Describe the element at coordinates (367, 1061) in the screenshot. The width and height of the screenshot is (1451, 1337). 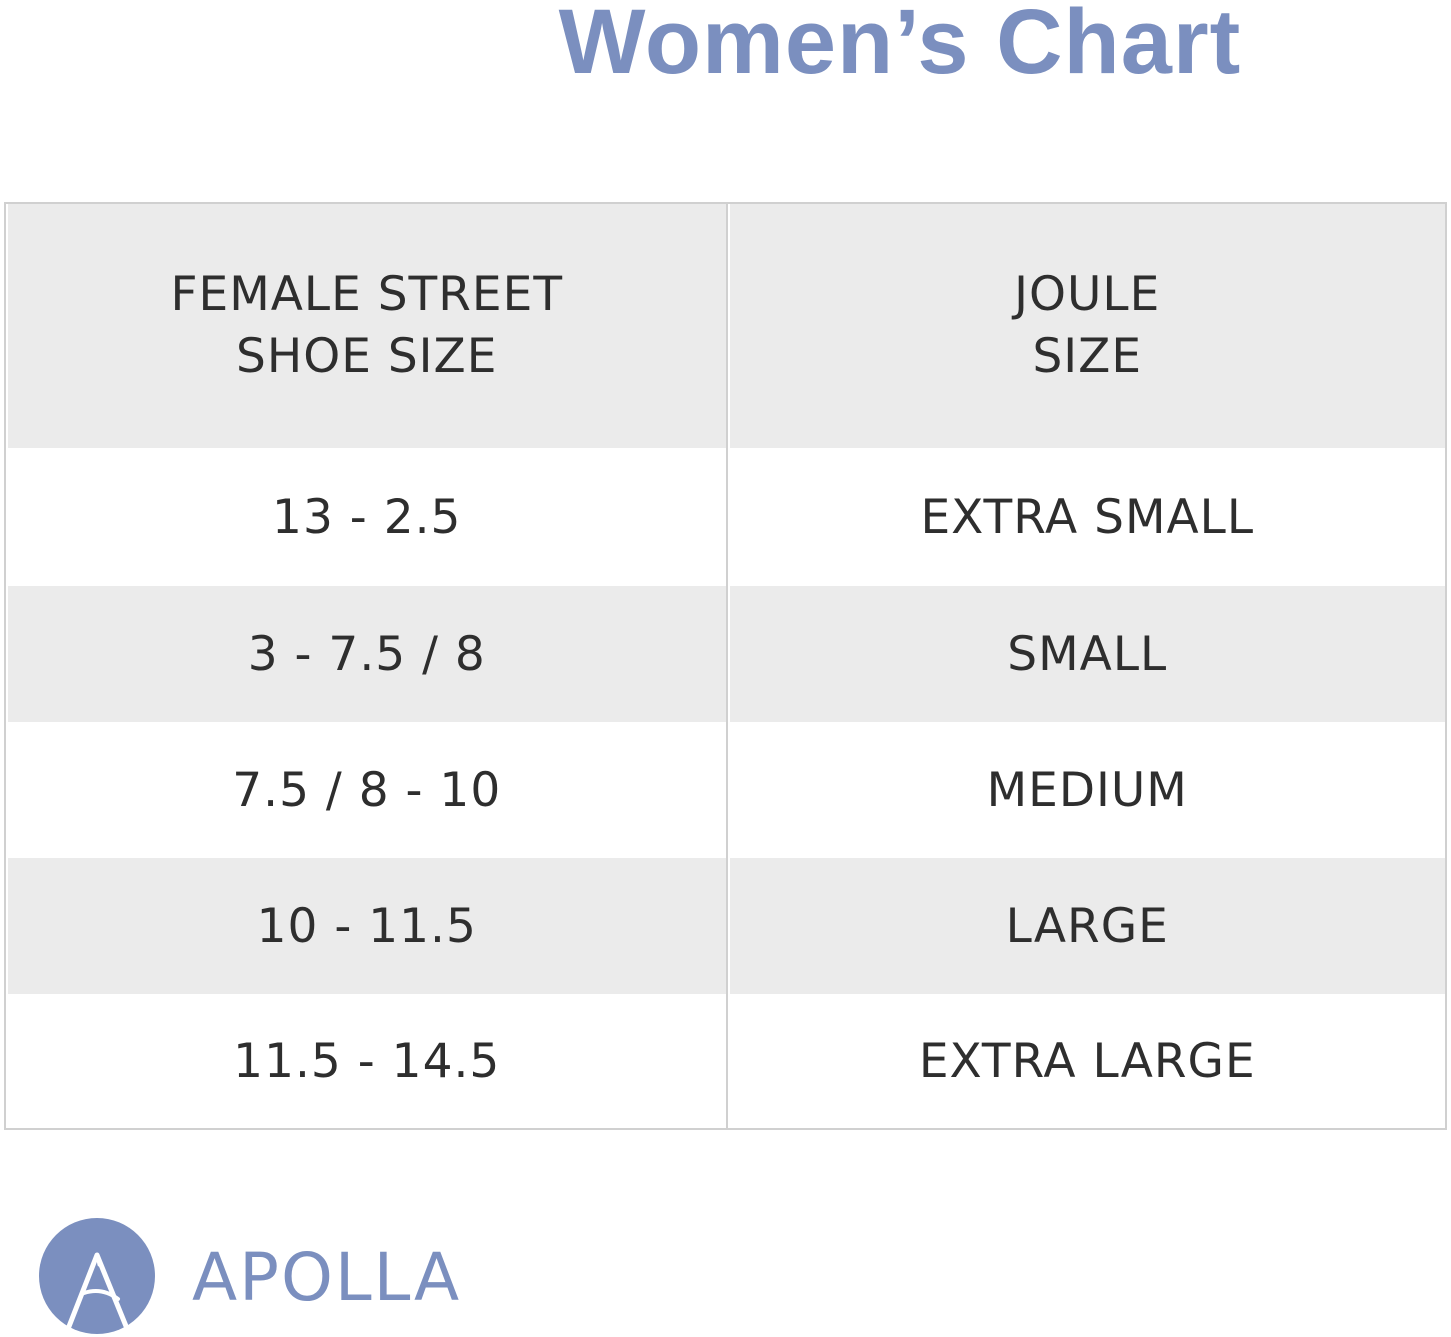
I see `shoe-size-cell: 11.5 - 14.5` at that location.